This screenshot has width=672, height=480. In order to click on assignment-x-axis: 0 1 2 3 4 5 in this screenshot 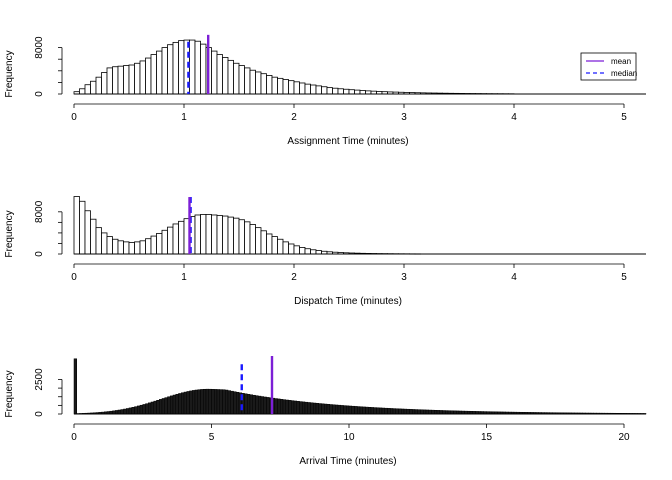, I will do `click(349, 113)`.